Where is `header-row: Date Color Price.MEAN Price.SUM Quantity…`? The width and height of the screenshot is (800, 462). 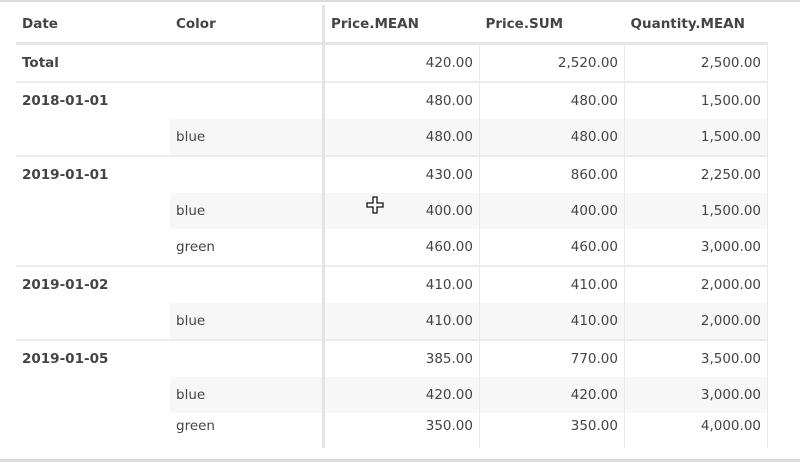
header-row: Date Color Price.MEAN Price.SUM Quantity… is located at coordinates (392, 25).